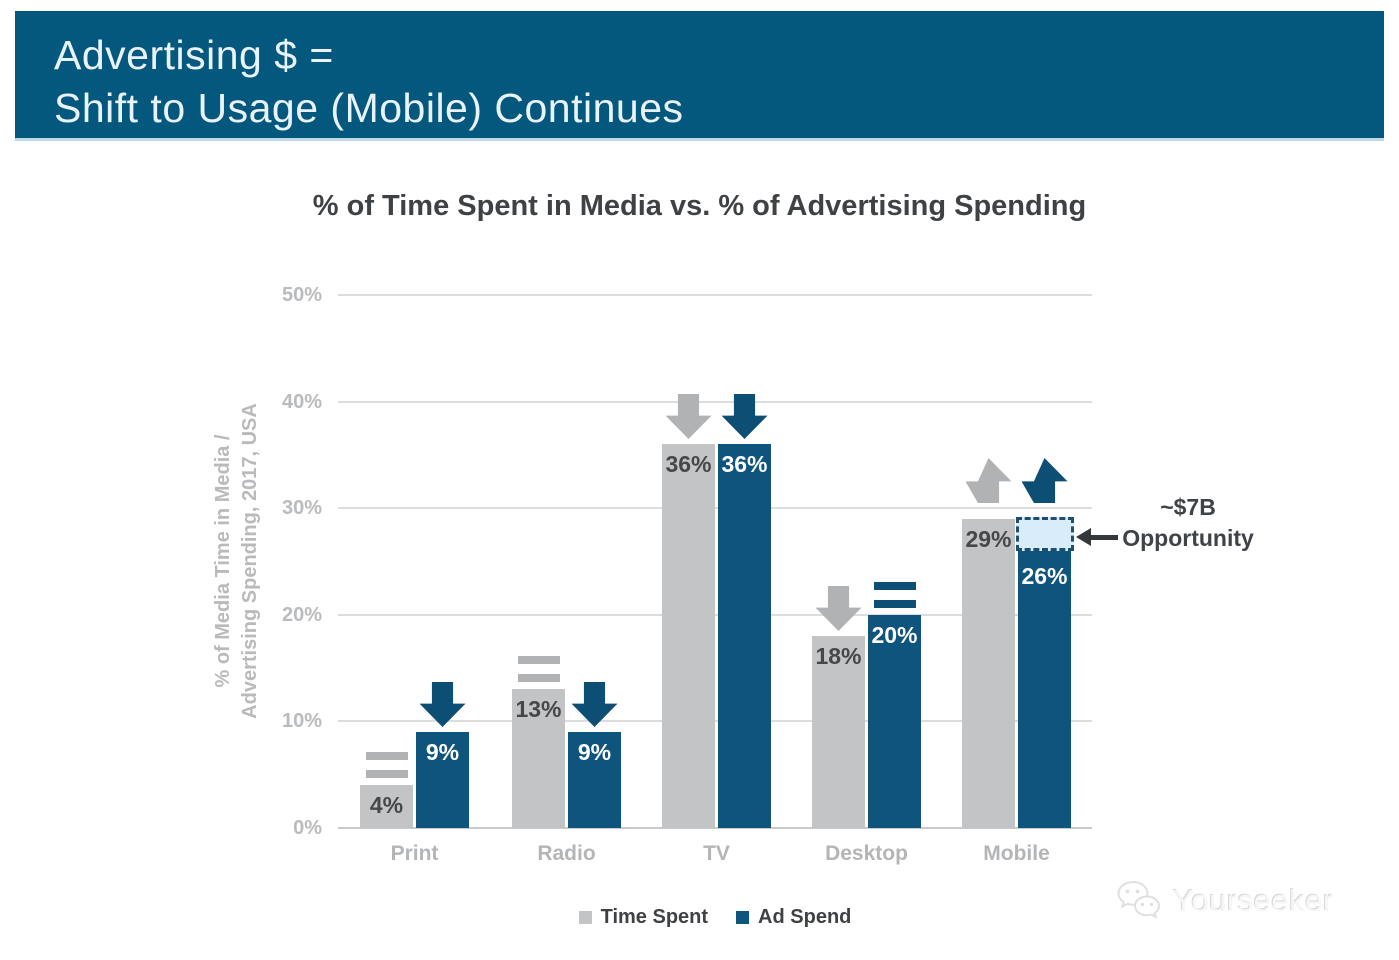  I want to click on bar-time-spent-mobile: 29%, so click(988, 673).